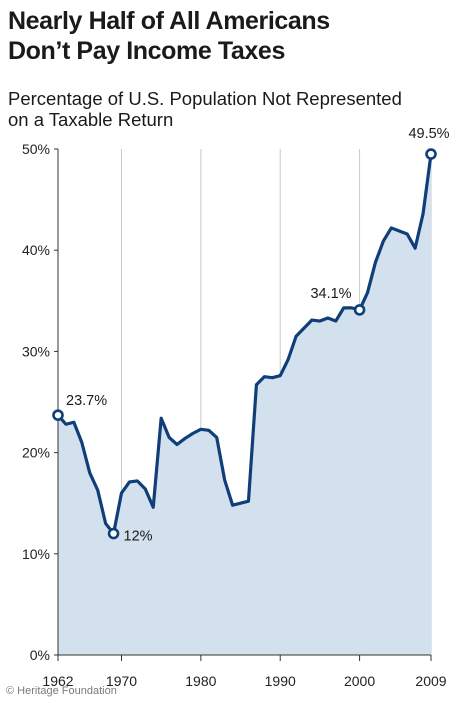 The width and height of the screenshot is (468, 702). Describe the element at coordinates (121, 681) in the screenshot. I see `x-tick-label: 1970` at that location.